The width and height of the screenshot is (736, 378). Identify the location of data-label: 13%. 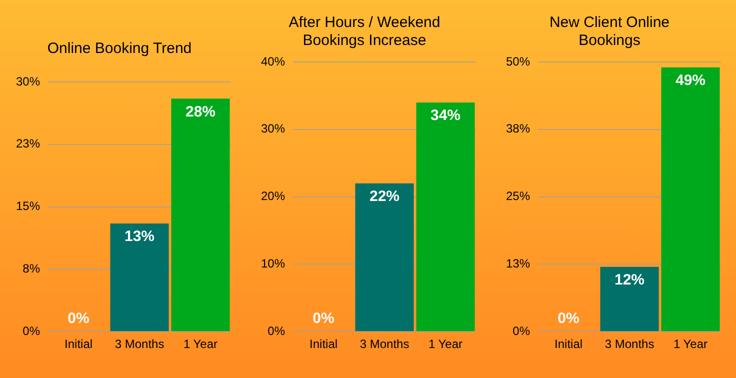
(139, 237).